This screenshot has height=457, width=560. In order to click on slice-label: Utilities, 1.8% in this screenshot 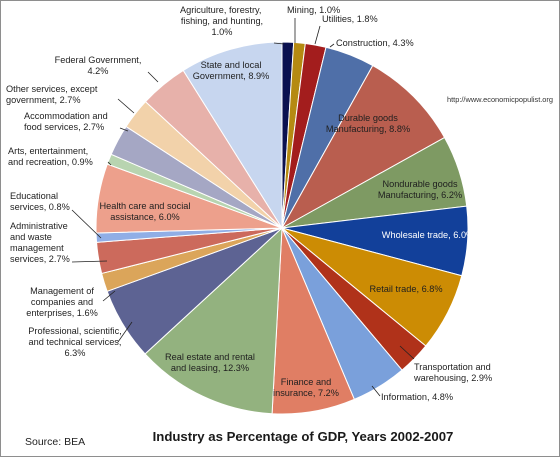, I will do `click(350, 19)`.